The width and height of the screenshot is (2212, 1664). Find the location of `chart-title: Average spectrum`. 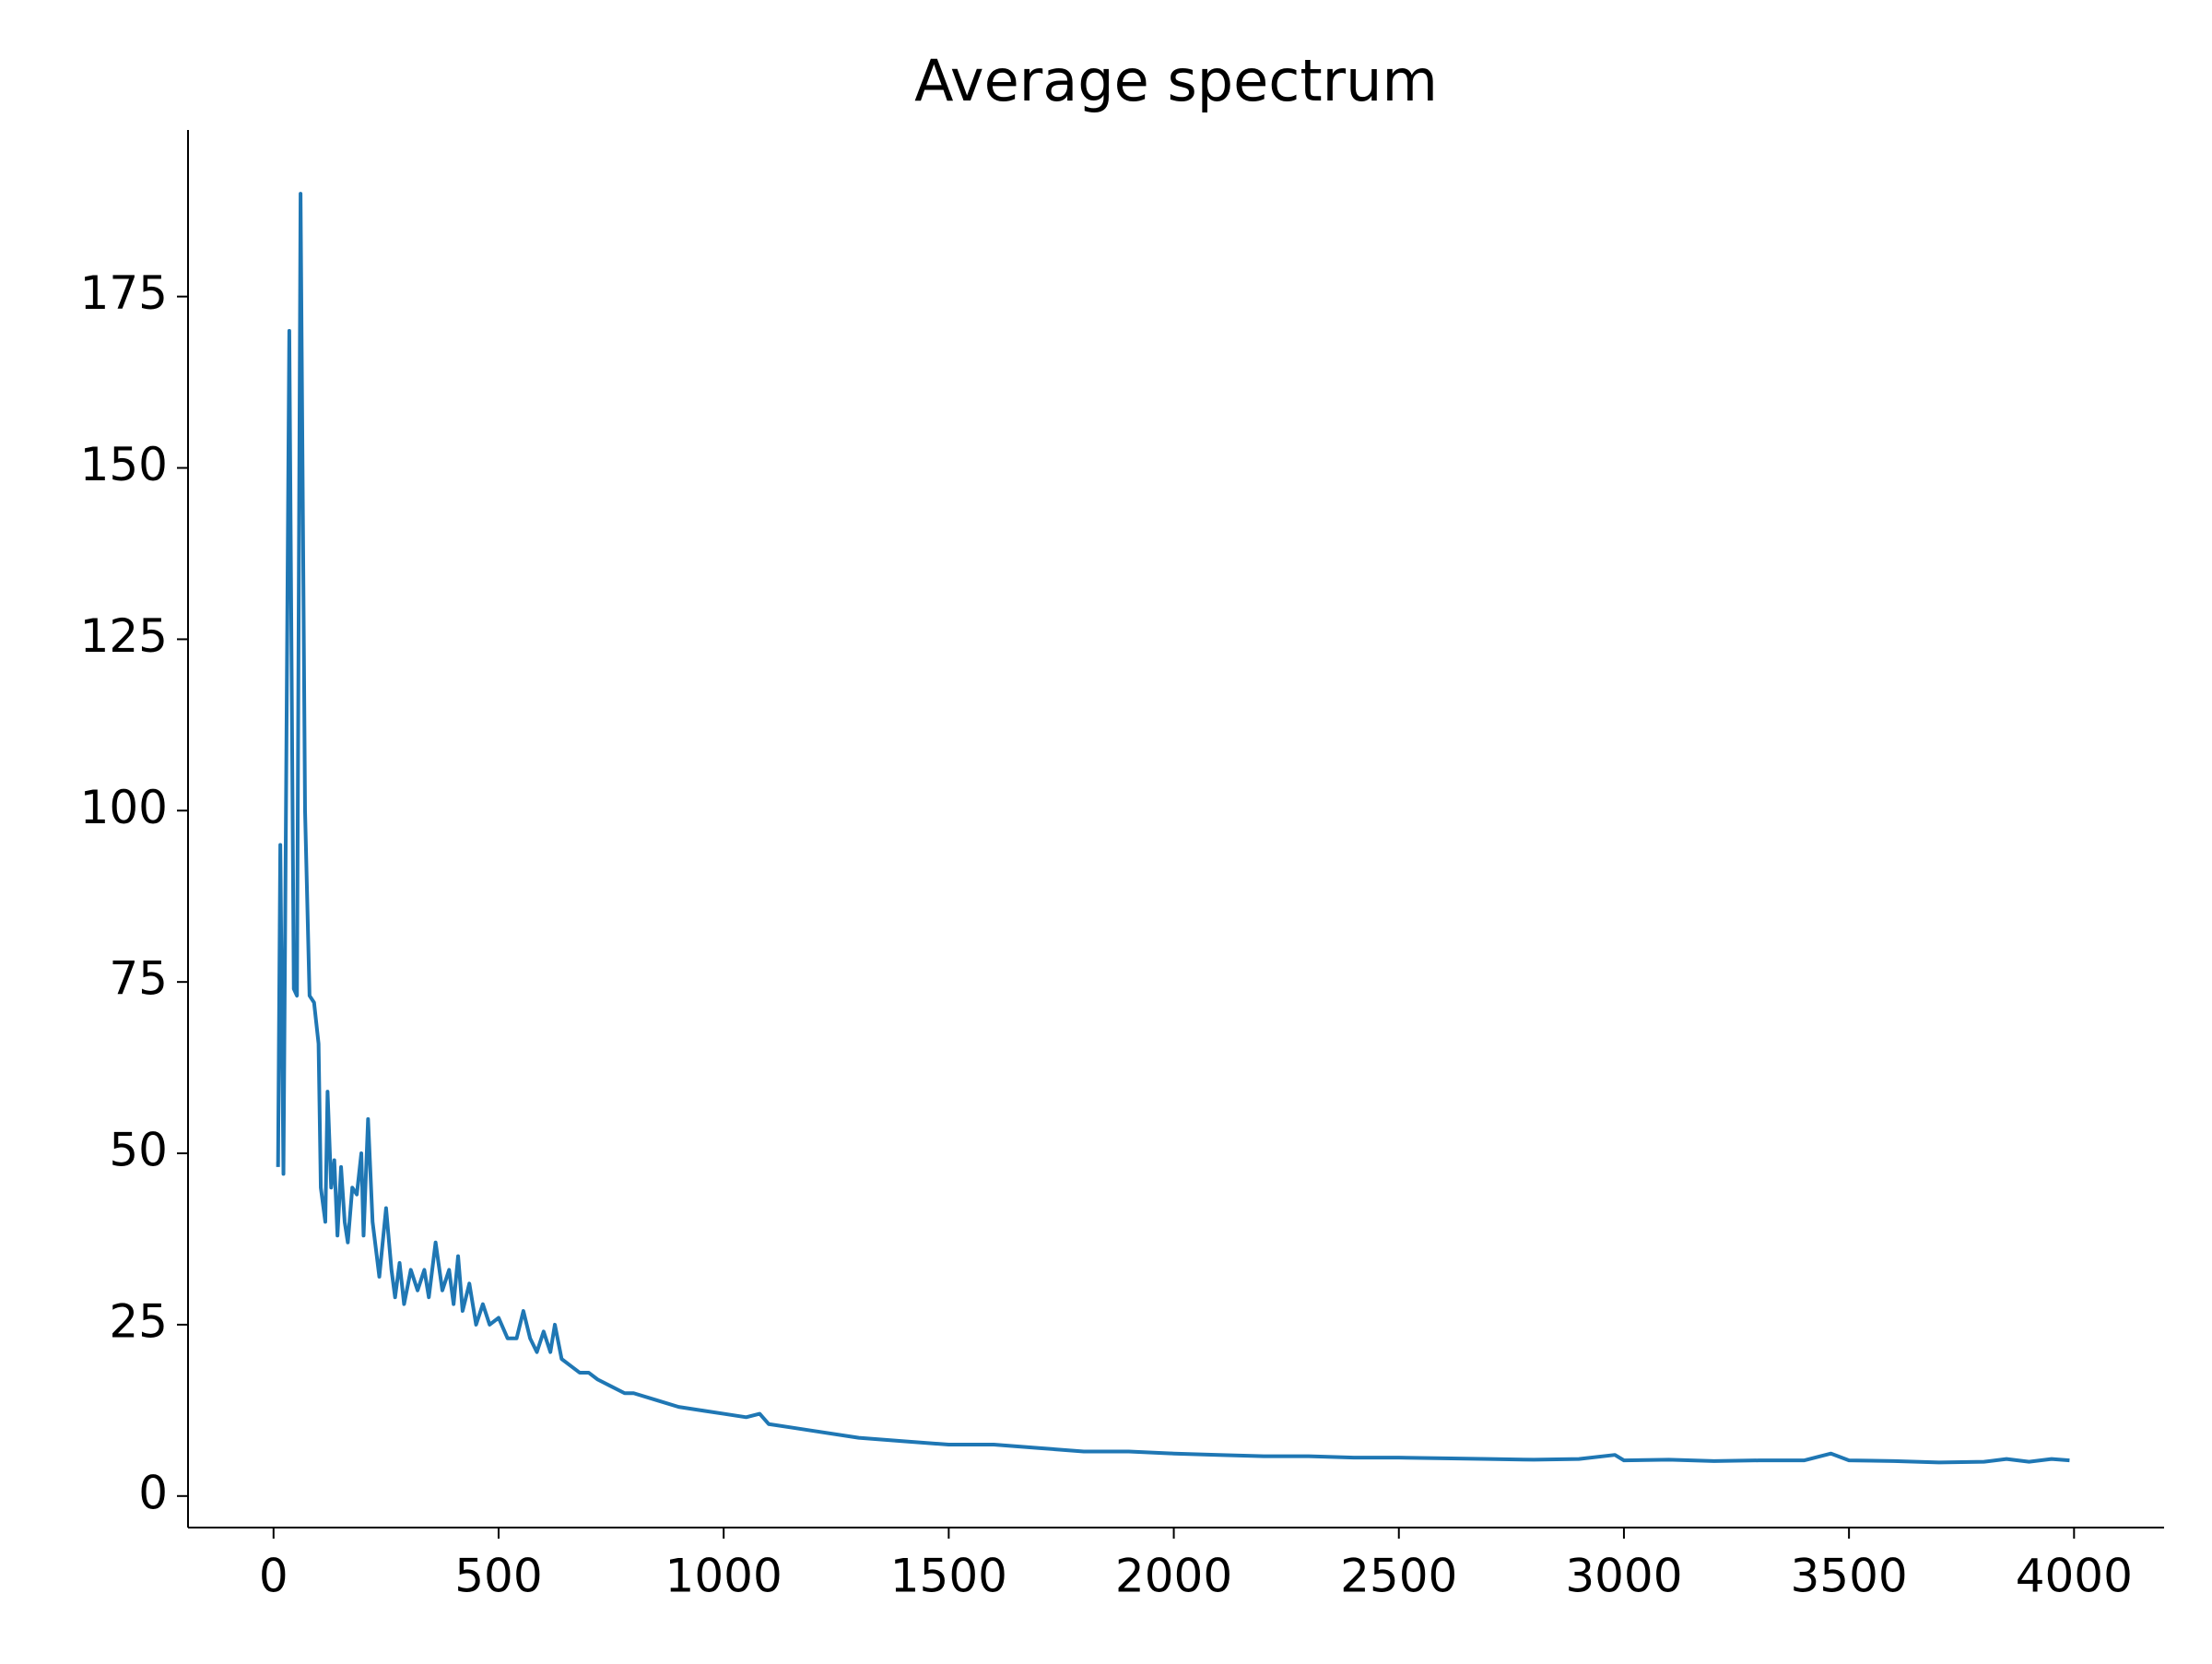

chart-title: Average spectrum is located at coordinates (1176, 80).